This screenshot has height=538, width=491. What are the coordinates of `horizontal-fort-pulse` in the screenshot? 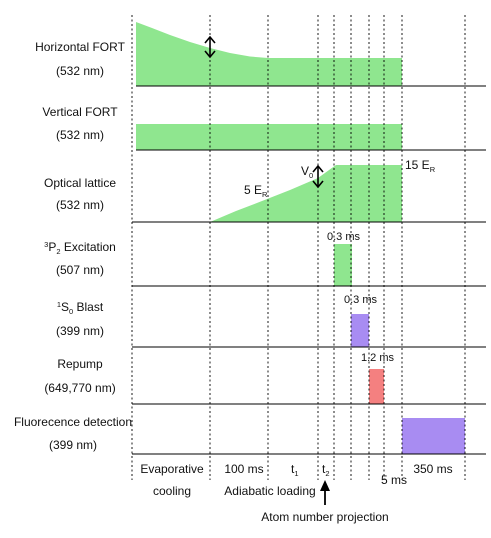 It's located at (269, 54).